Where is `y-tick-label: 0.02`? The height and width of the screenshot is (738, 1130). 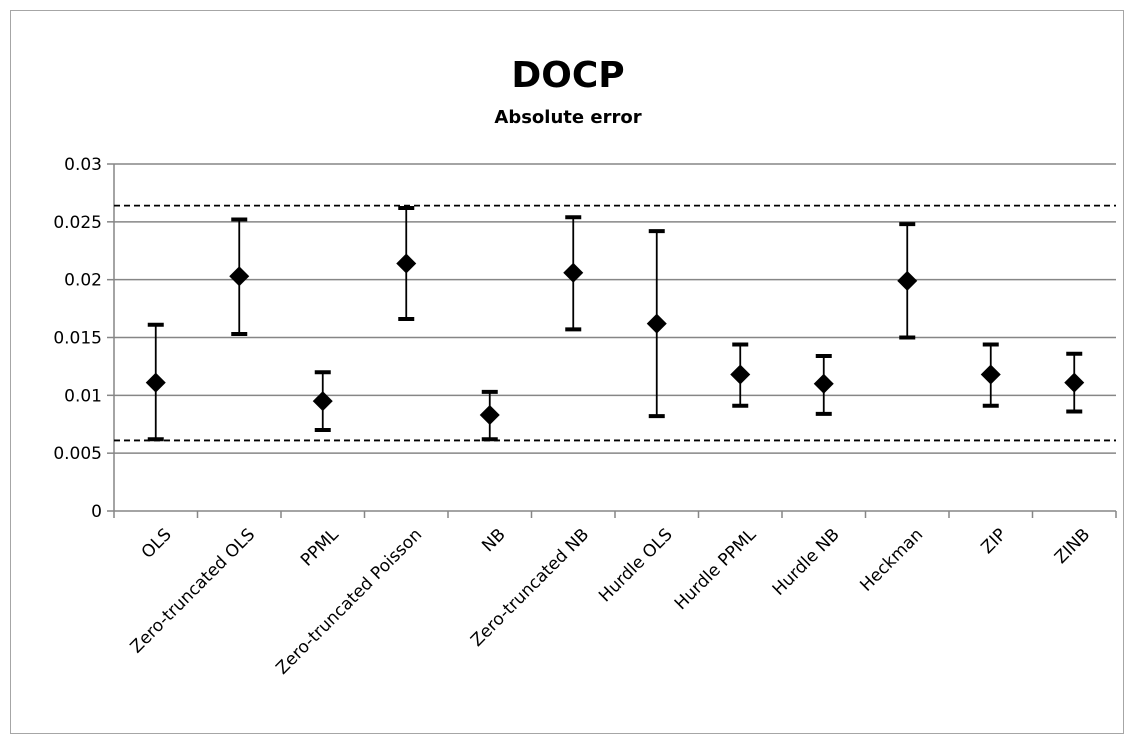
y-tick-label: 0.02 is located at coordinates (83, 281).